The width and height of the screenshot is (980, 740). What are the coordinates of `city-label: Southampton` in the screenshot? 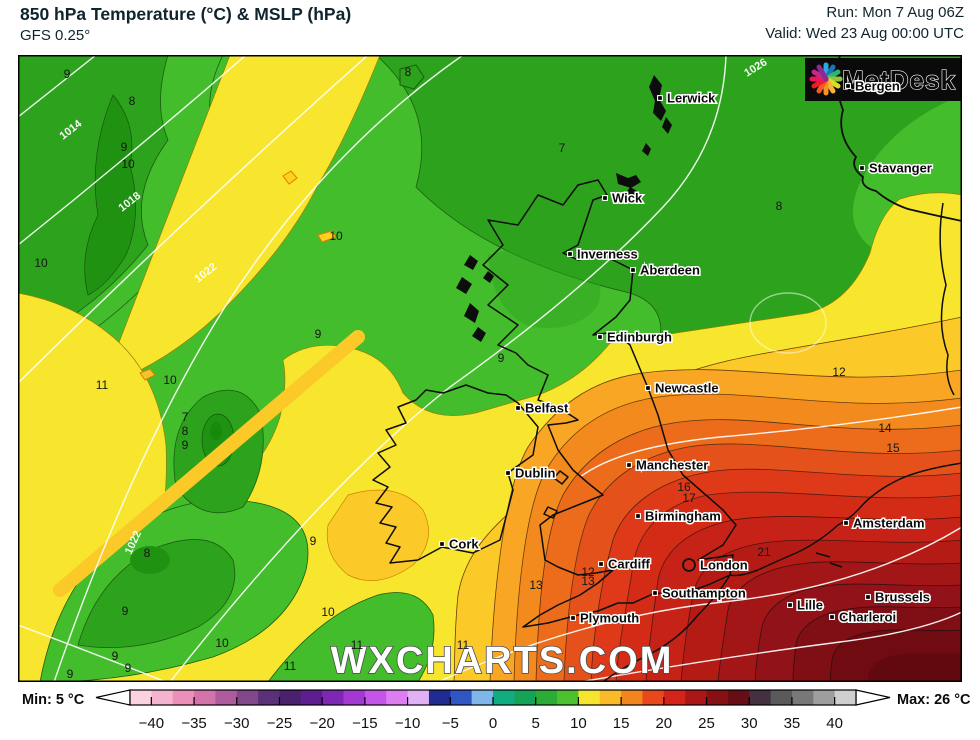 It's located at (704, 593).